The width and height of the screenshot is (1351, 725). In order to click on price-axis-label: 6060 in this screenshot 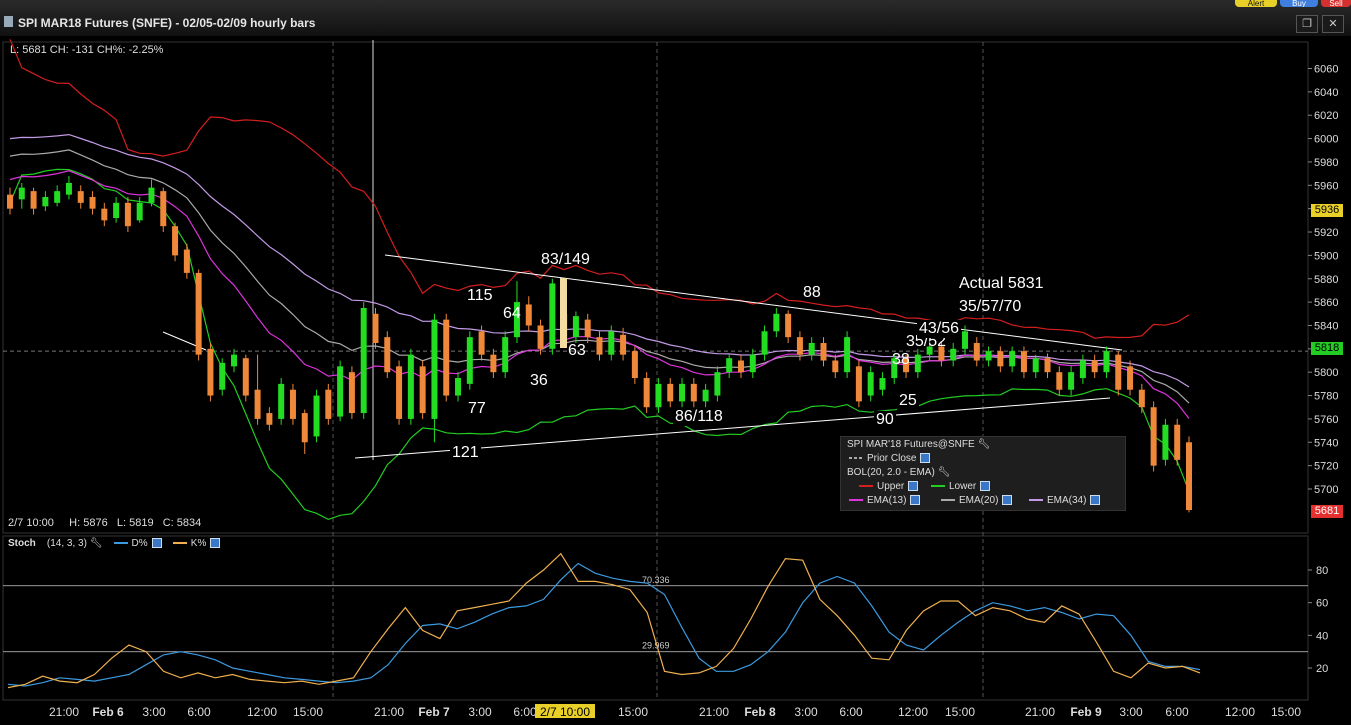, I will do `click(1326, 70)`.